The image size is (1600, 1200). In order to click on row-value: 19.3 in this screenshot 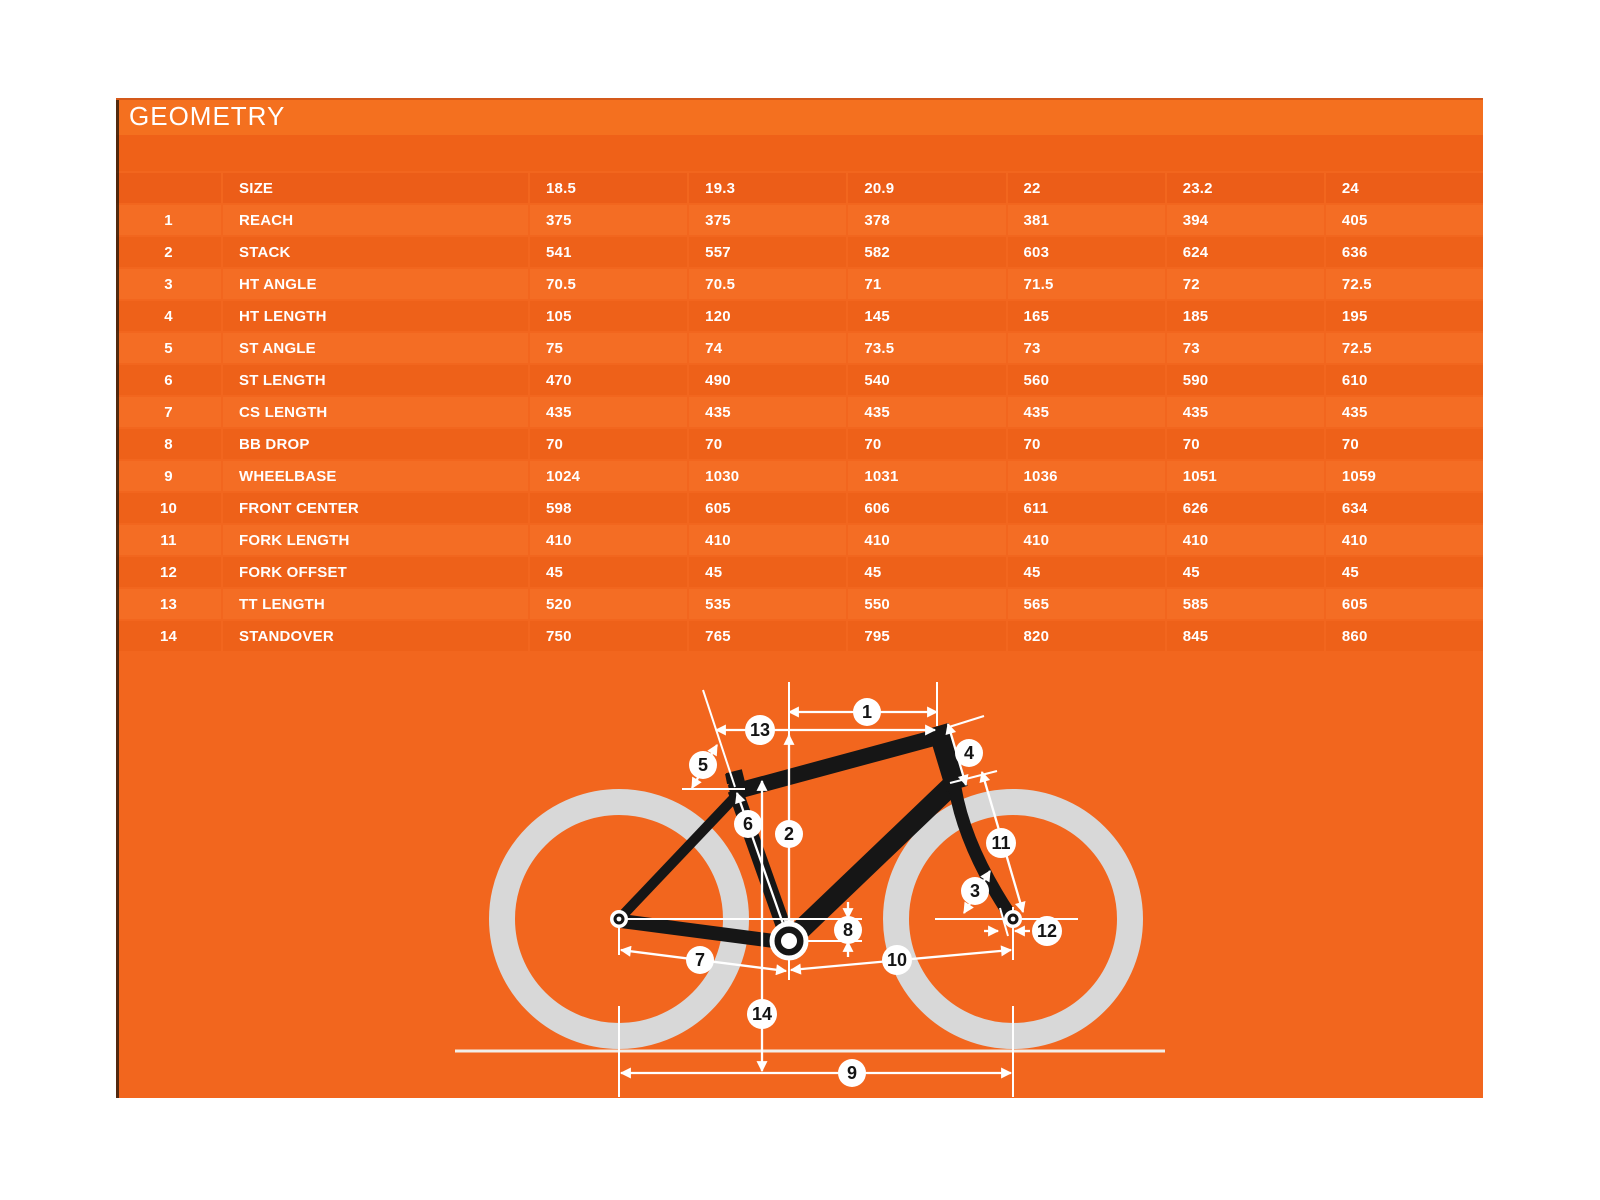, I will do `click(768, 188)`.